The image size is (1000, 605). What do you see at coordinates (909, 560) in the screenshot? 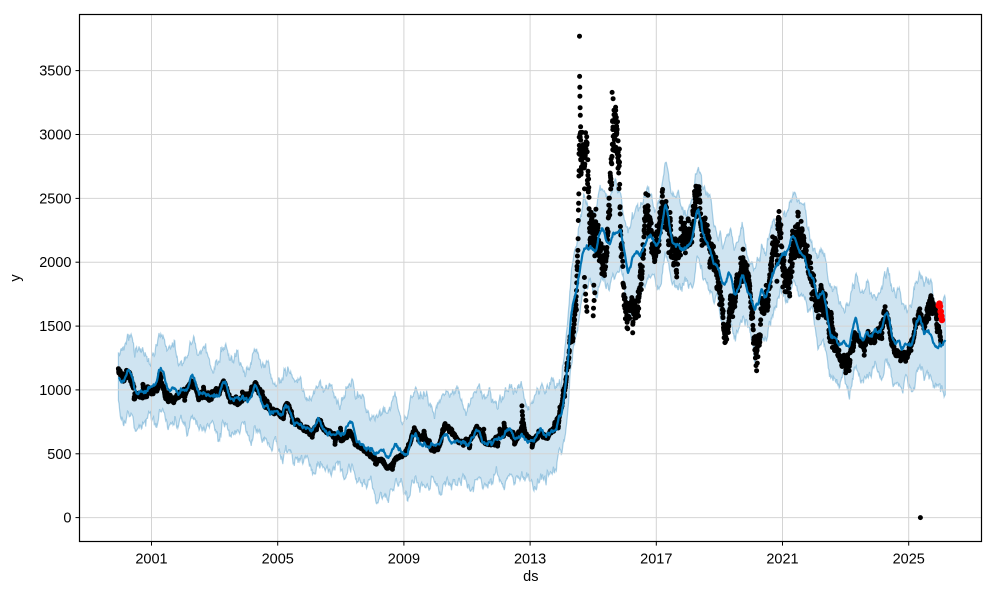
I see `svg-text: 2025` at bounding box center [909, 560].